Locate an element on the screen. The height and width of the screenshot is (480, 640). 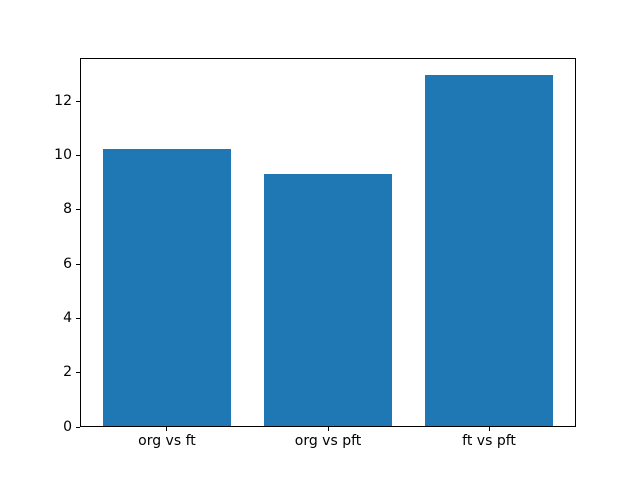
y-tick-label: 10 is located at coordinates (63, 154).